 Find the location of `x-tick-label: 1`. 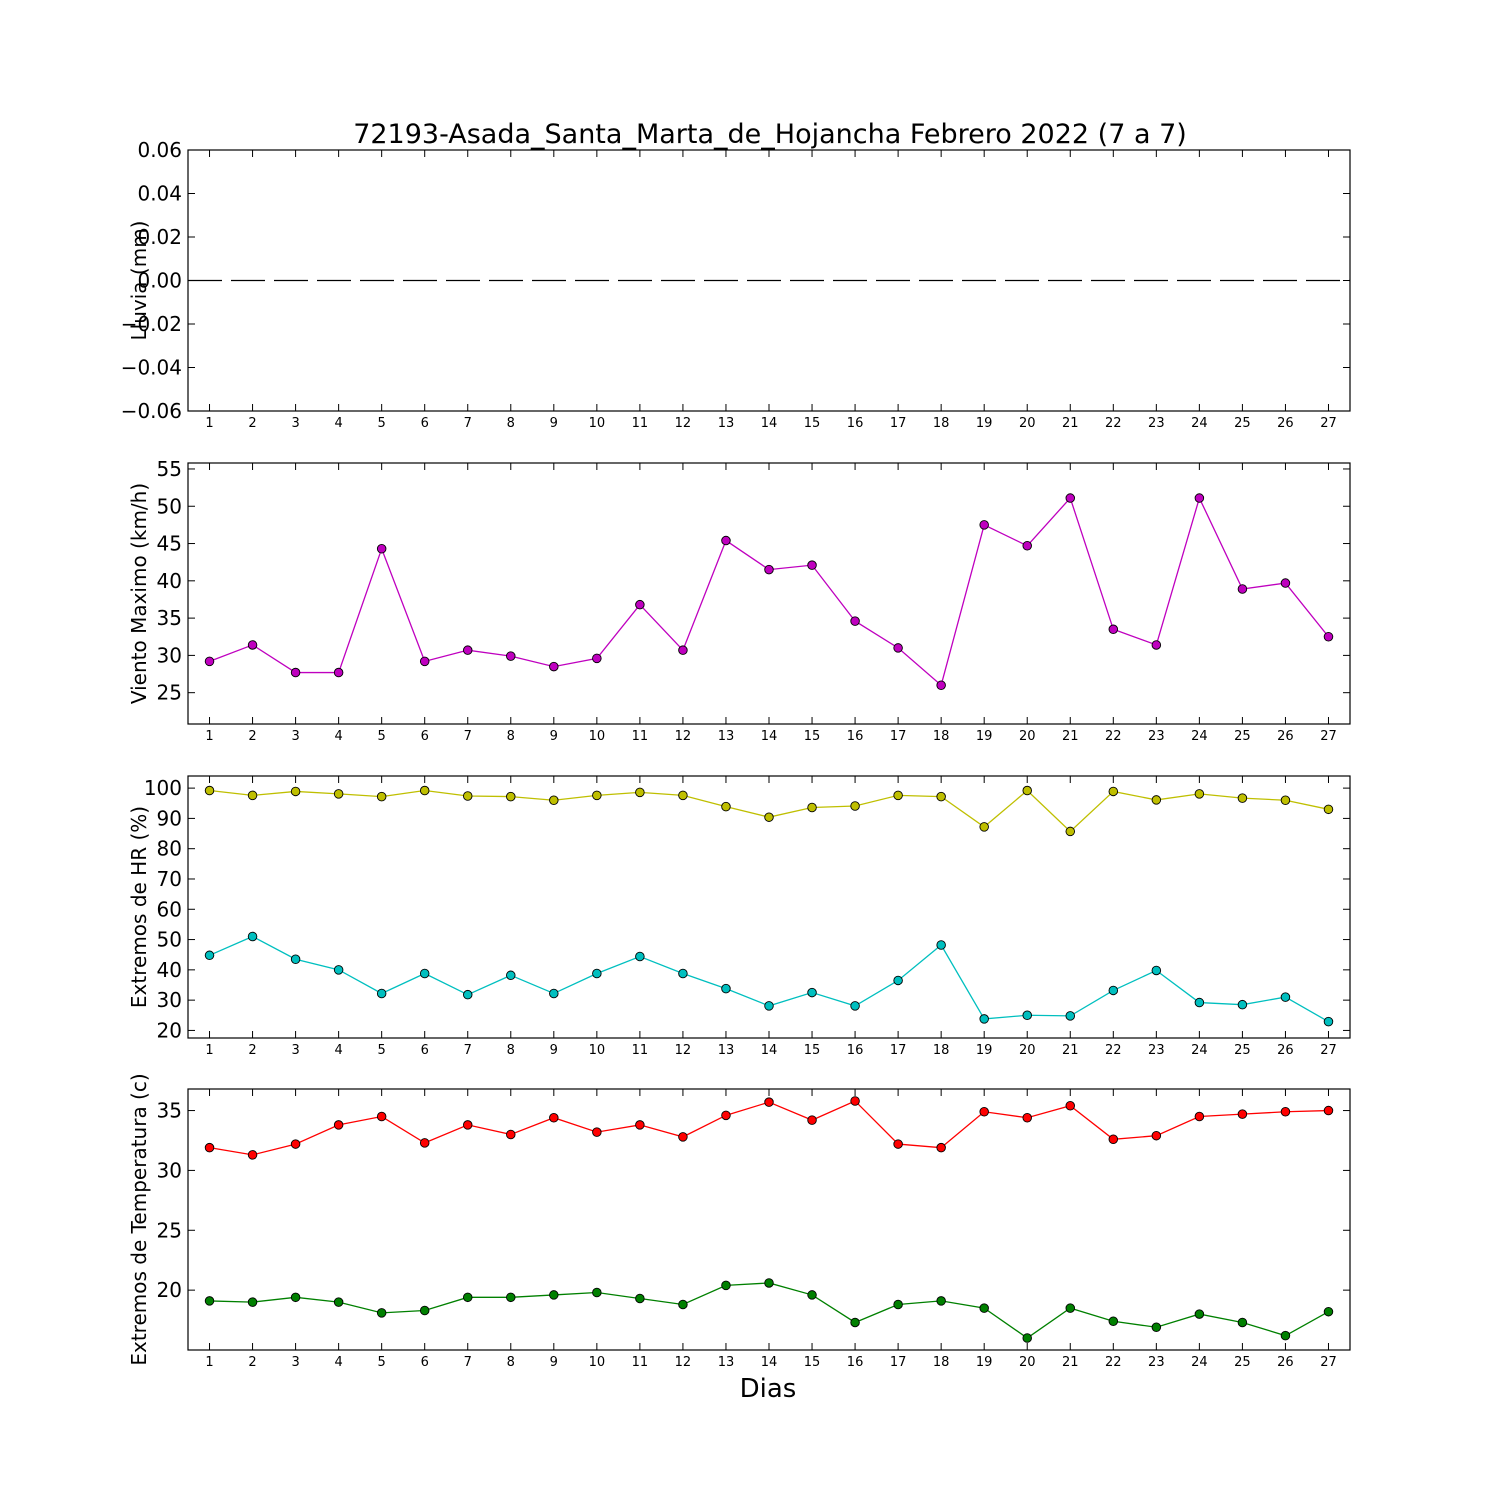

x-tick-label: 1 is located at coordinates (209, 736).